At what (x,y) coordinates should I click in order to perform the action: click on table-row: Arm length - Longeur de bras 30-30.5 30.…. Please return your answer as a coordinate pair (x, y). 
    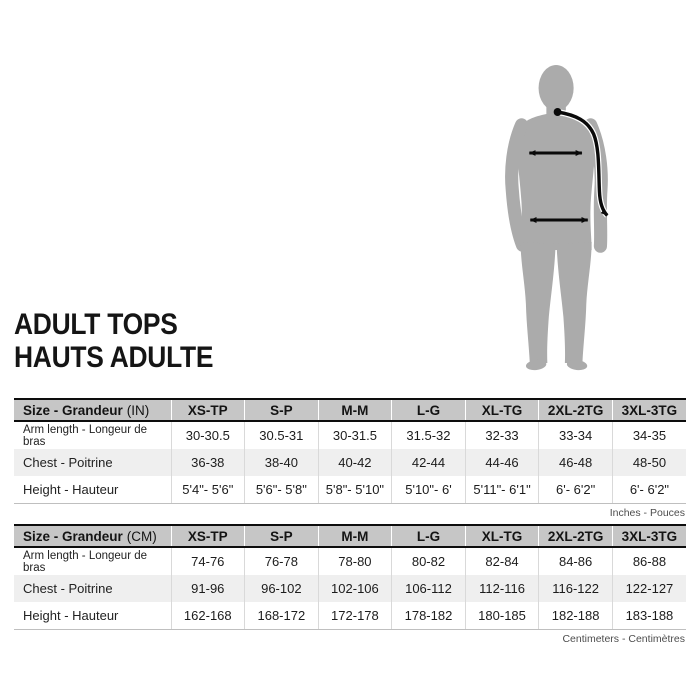
    Looking at the image, I should click on (350, 435).